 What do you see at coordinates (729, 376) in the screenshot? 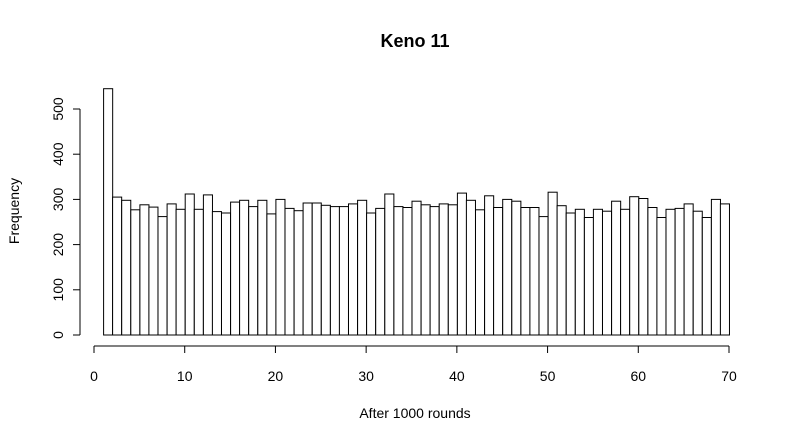
I see `x-tick-label: 70` at bounding box center [729, 376].